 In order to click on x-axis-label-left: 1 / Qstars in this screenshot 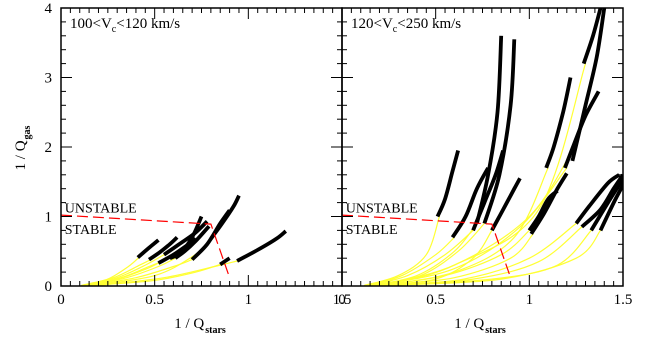, I will do `click(200, 326)`.